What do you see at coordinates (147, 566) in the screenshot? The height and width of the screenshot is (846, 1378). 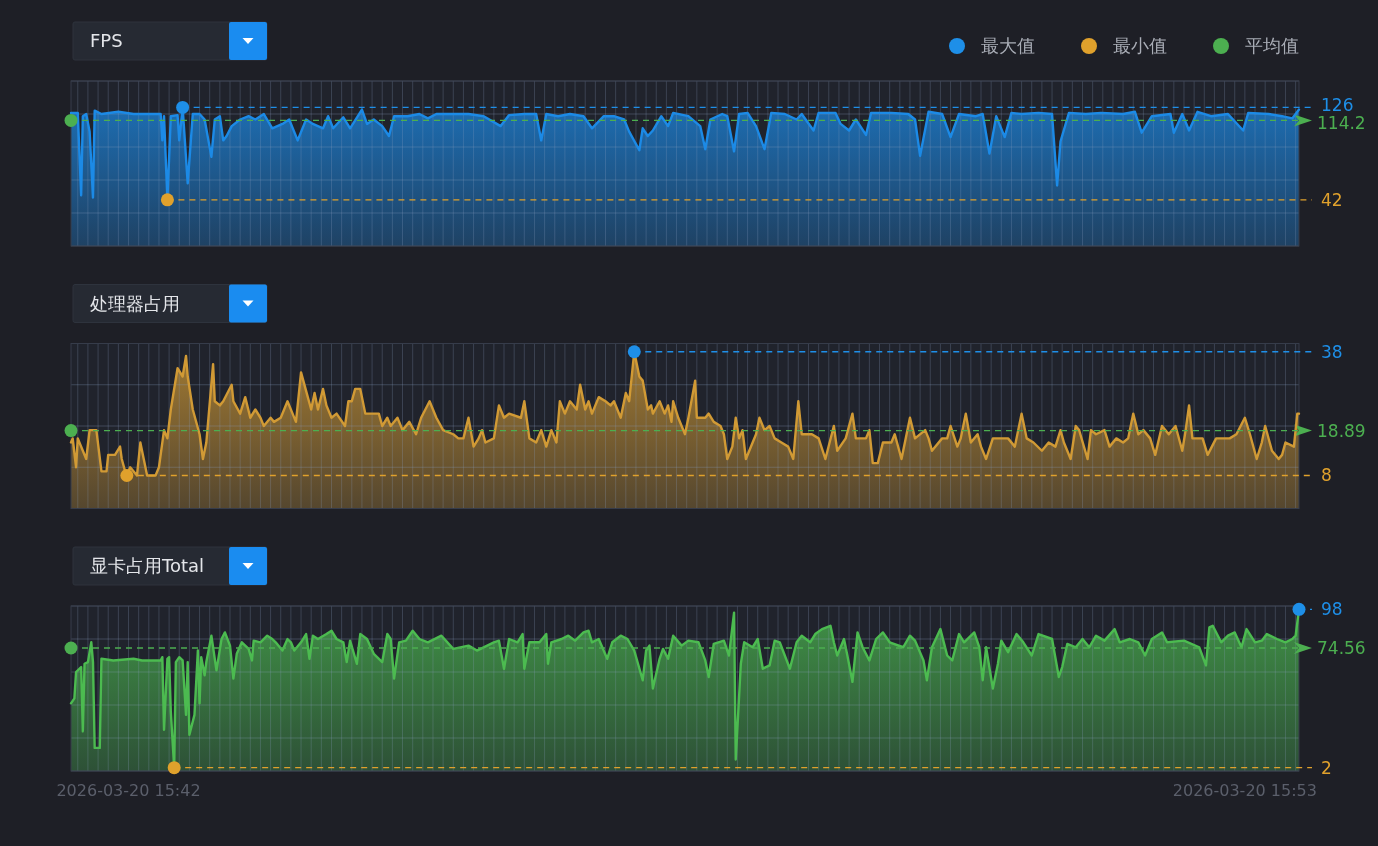 I see `chart-title: 显卡占用Total` at bounding box center [147, 566].